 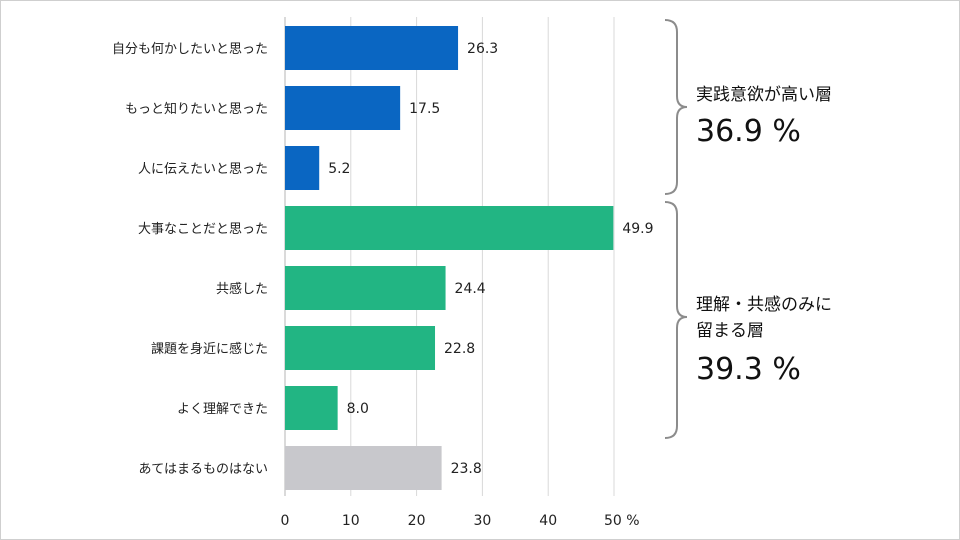 What do you see at coordinates (209, 349) in the screenshot?
I see `category-label: 課題を身近に感じた` at bounding box center [209, 349].